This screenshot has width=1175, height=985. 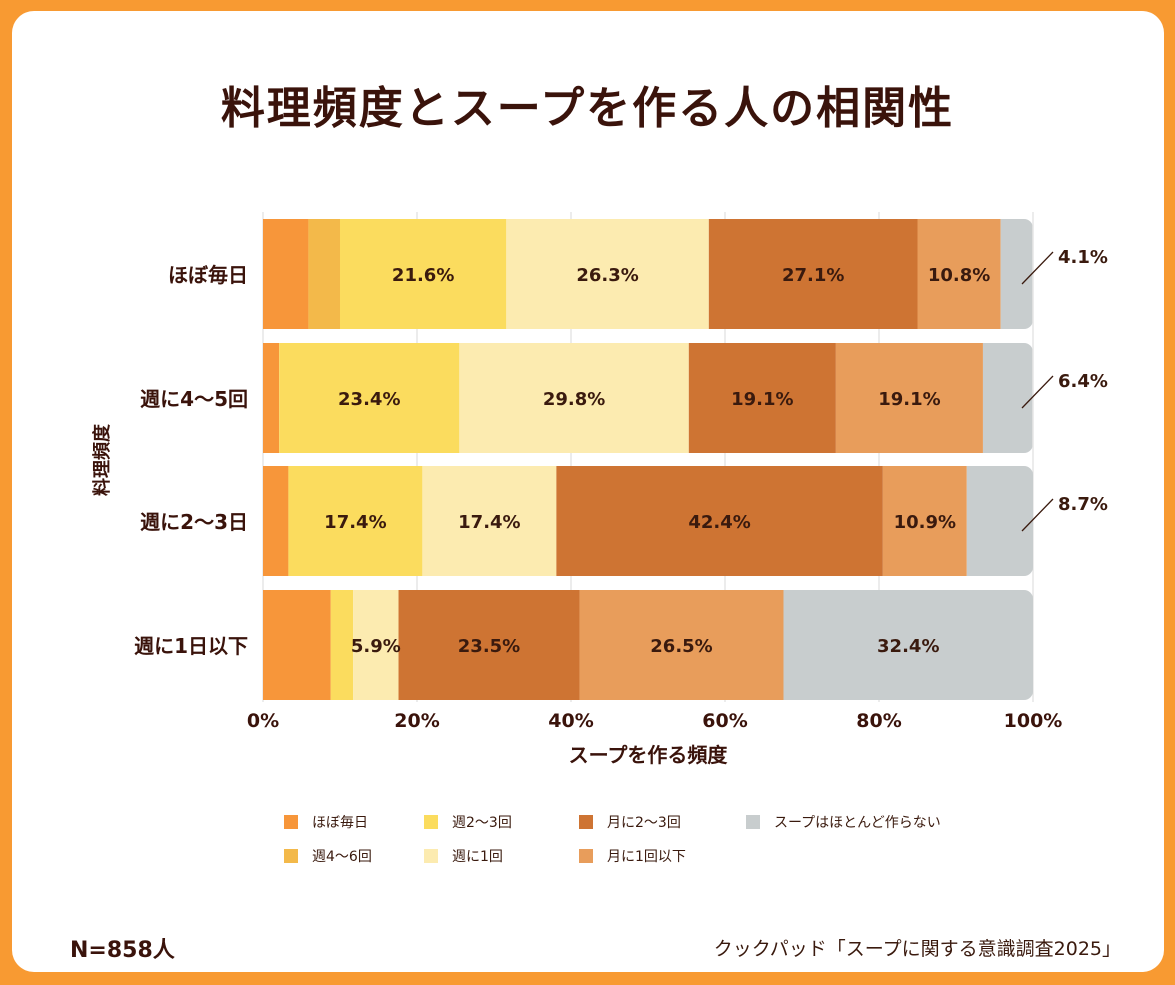 What do you see at coordinates (477, 857) in the screenshot?
I see `legend-label: 週に1回` at bounding box center [477, 857].